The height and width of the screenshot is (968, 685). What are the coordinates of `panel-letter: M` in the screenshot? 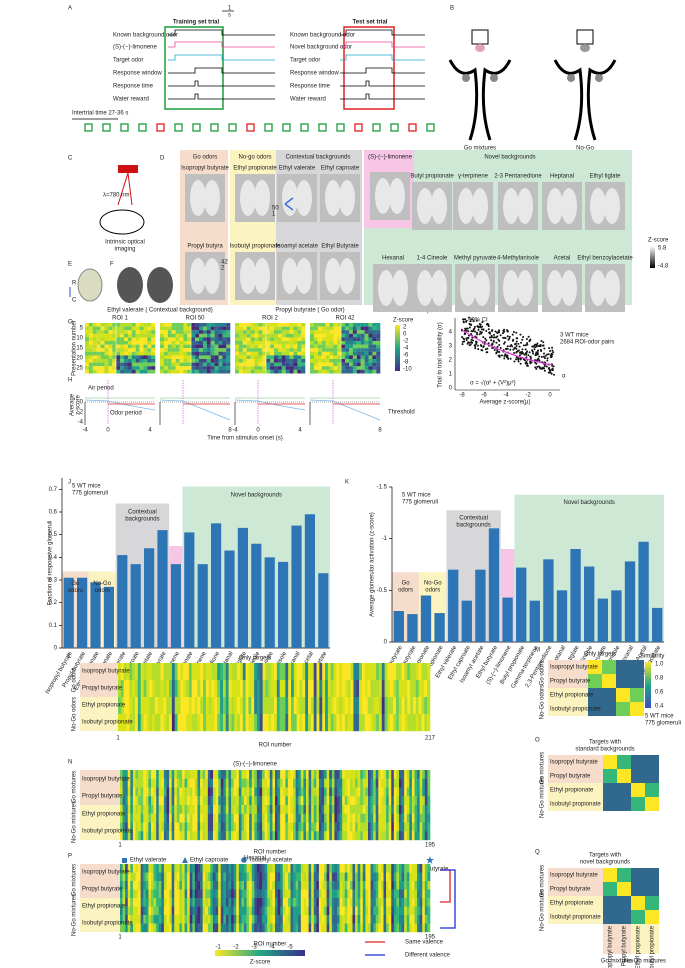 It's located at (537, 651).